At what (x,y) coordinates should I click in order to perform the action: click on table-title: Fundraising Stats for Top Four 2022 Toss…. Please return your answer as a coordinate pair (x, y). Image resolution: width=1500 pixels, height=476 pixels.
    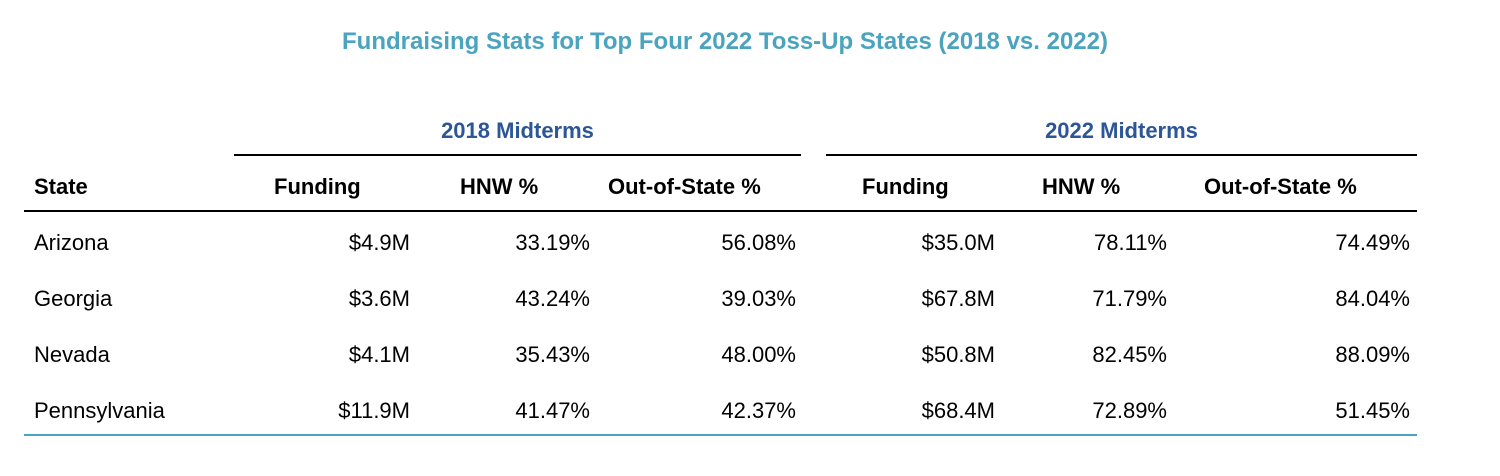
    Looking at the image, I should click on (725, 41).